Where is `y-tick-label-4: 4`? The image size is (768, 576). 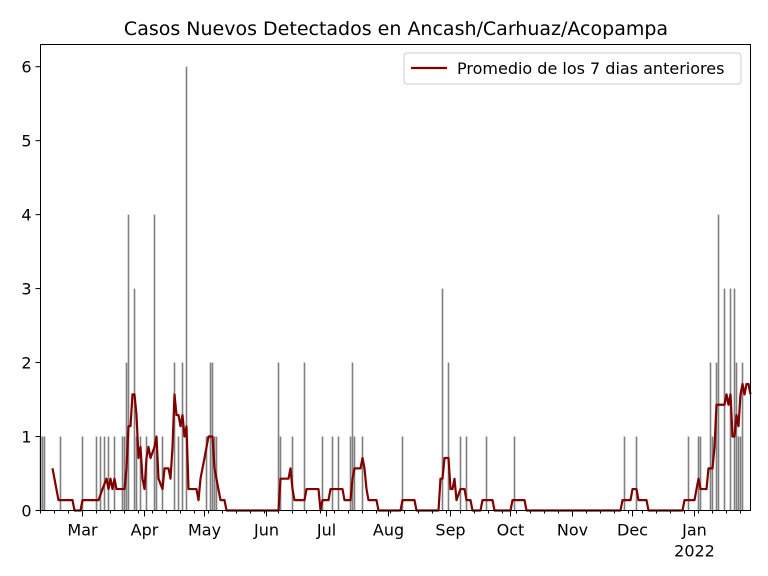
y-tick-label-4: 4 is located at coordinates (26, 215).